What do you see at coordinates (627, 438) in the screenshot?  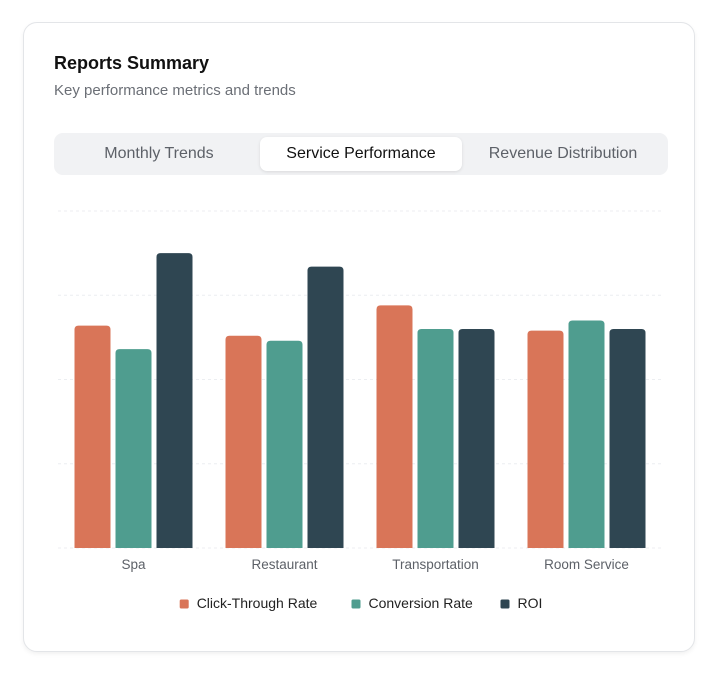 I see `bar-roi-room-service` at bounding box center [627, 438].